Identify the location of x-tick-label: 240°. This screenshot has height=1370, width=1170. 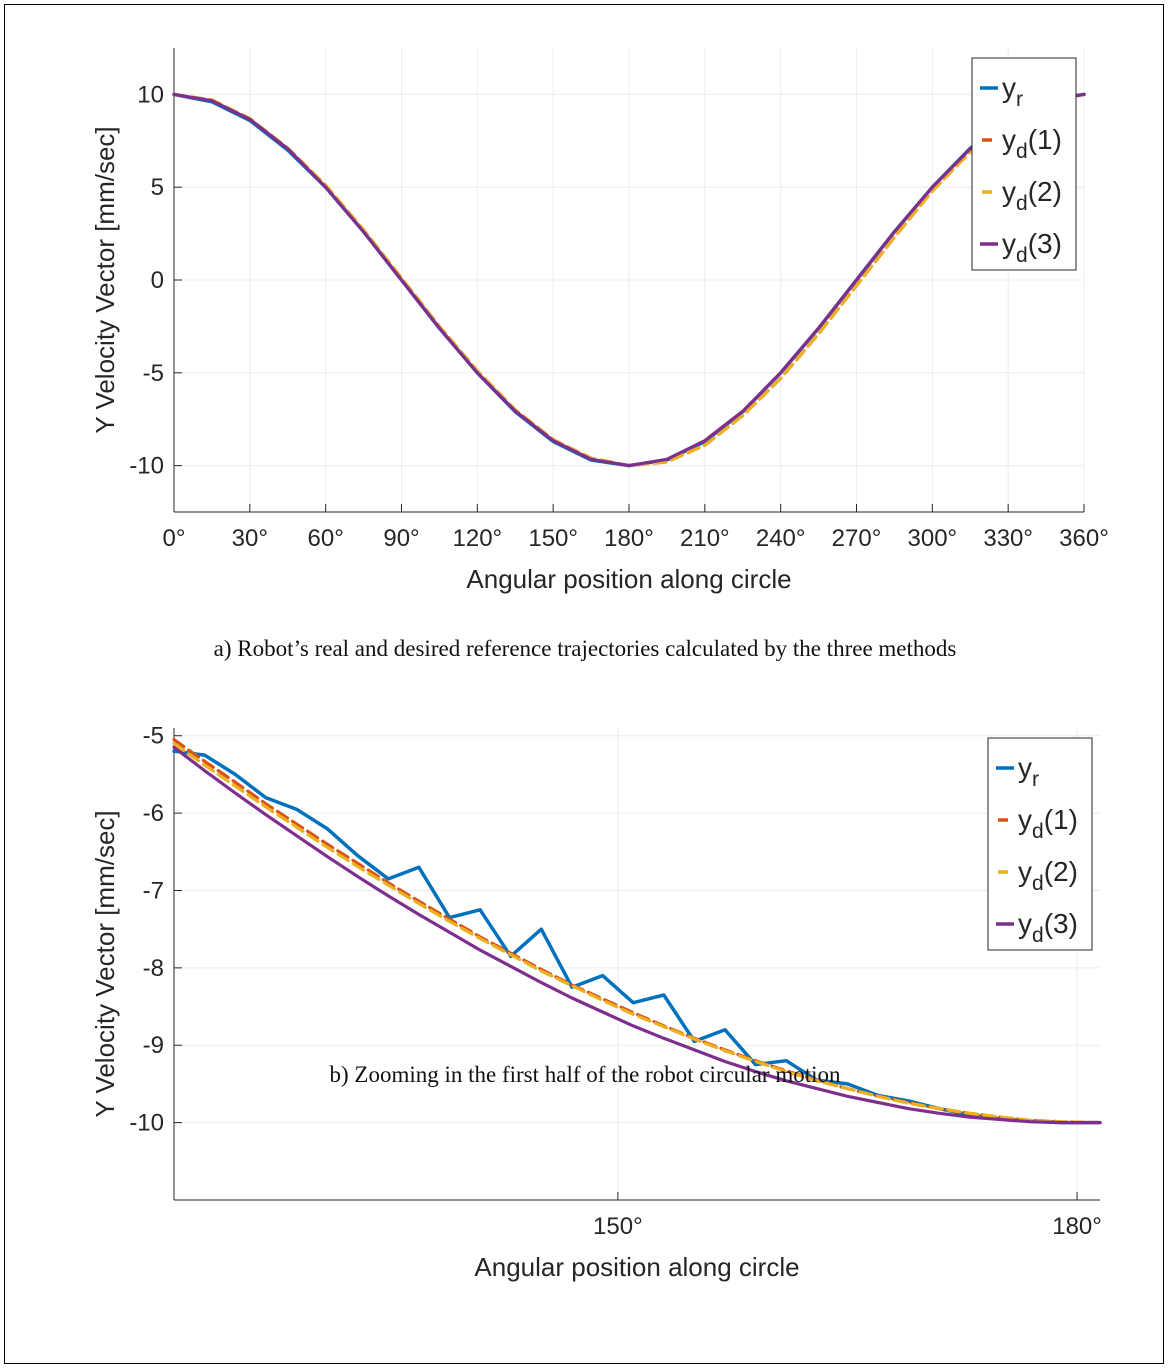
(781, 538).